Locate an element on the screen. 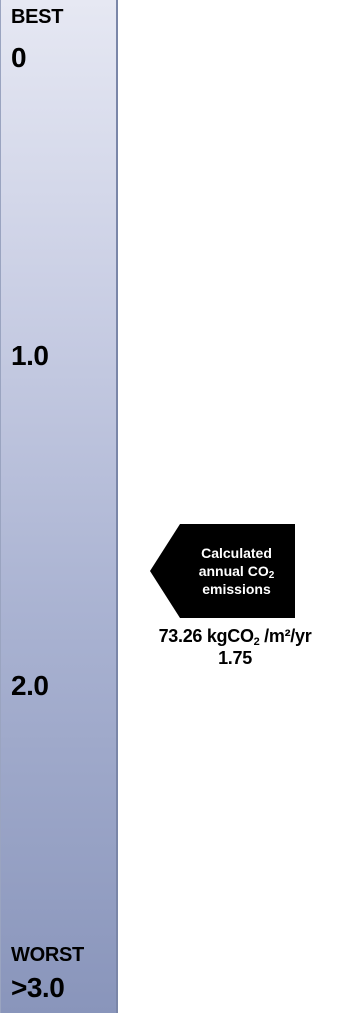 Image resolution: width=350 pixels, height=1013 pixels. worst-label: WORST is located at coordinates (47, 955).